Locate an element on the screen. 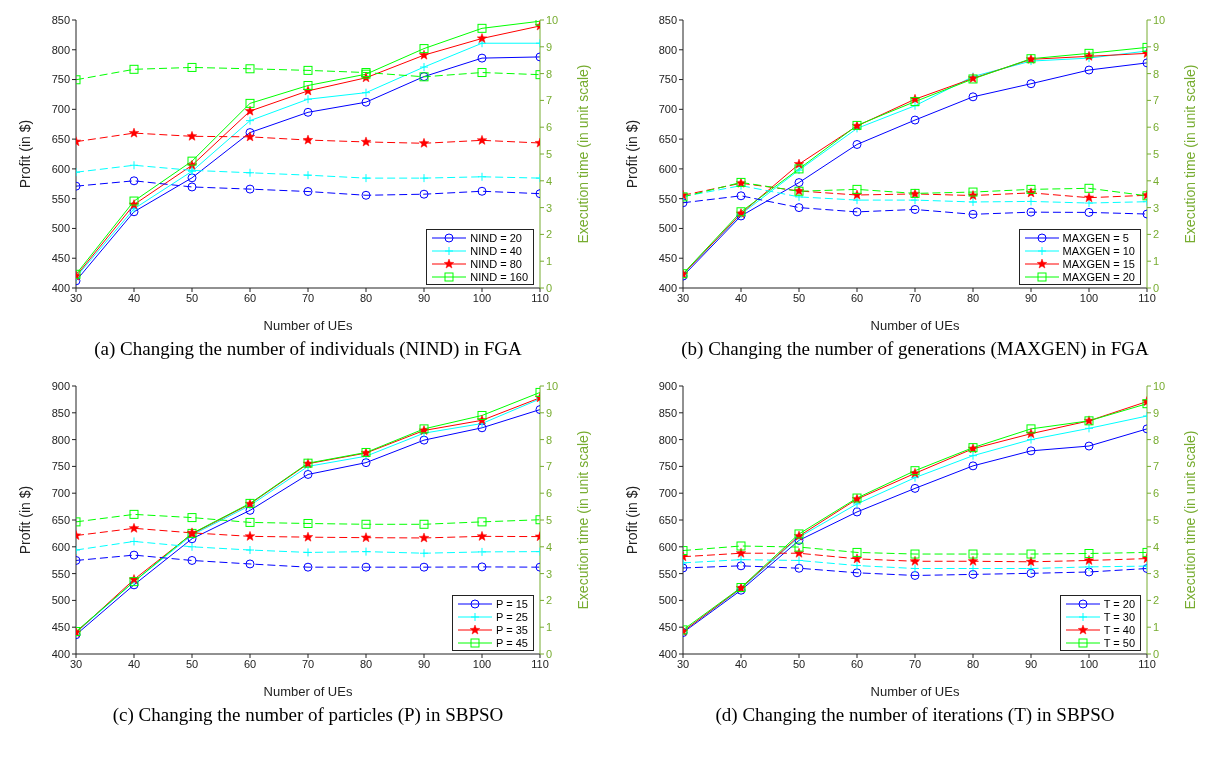  legend-label: P = 25 is located at coordinates (512, 616).